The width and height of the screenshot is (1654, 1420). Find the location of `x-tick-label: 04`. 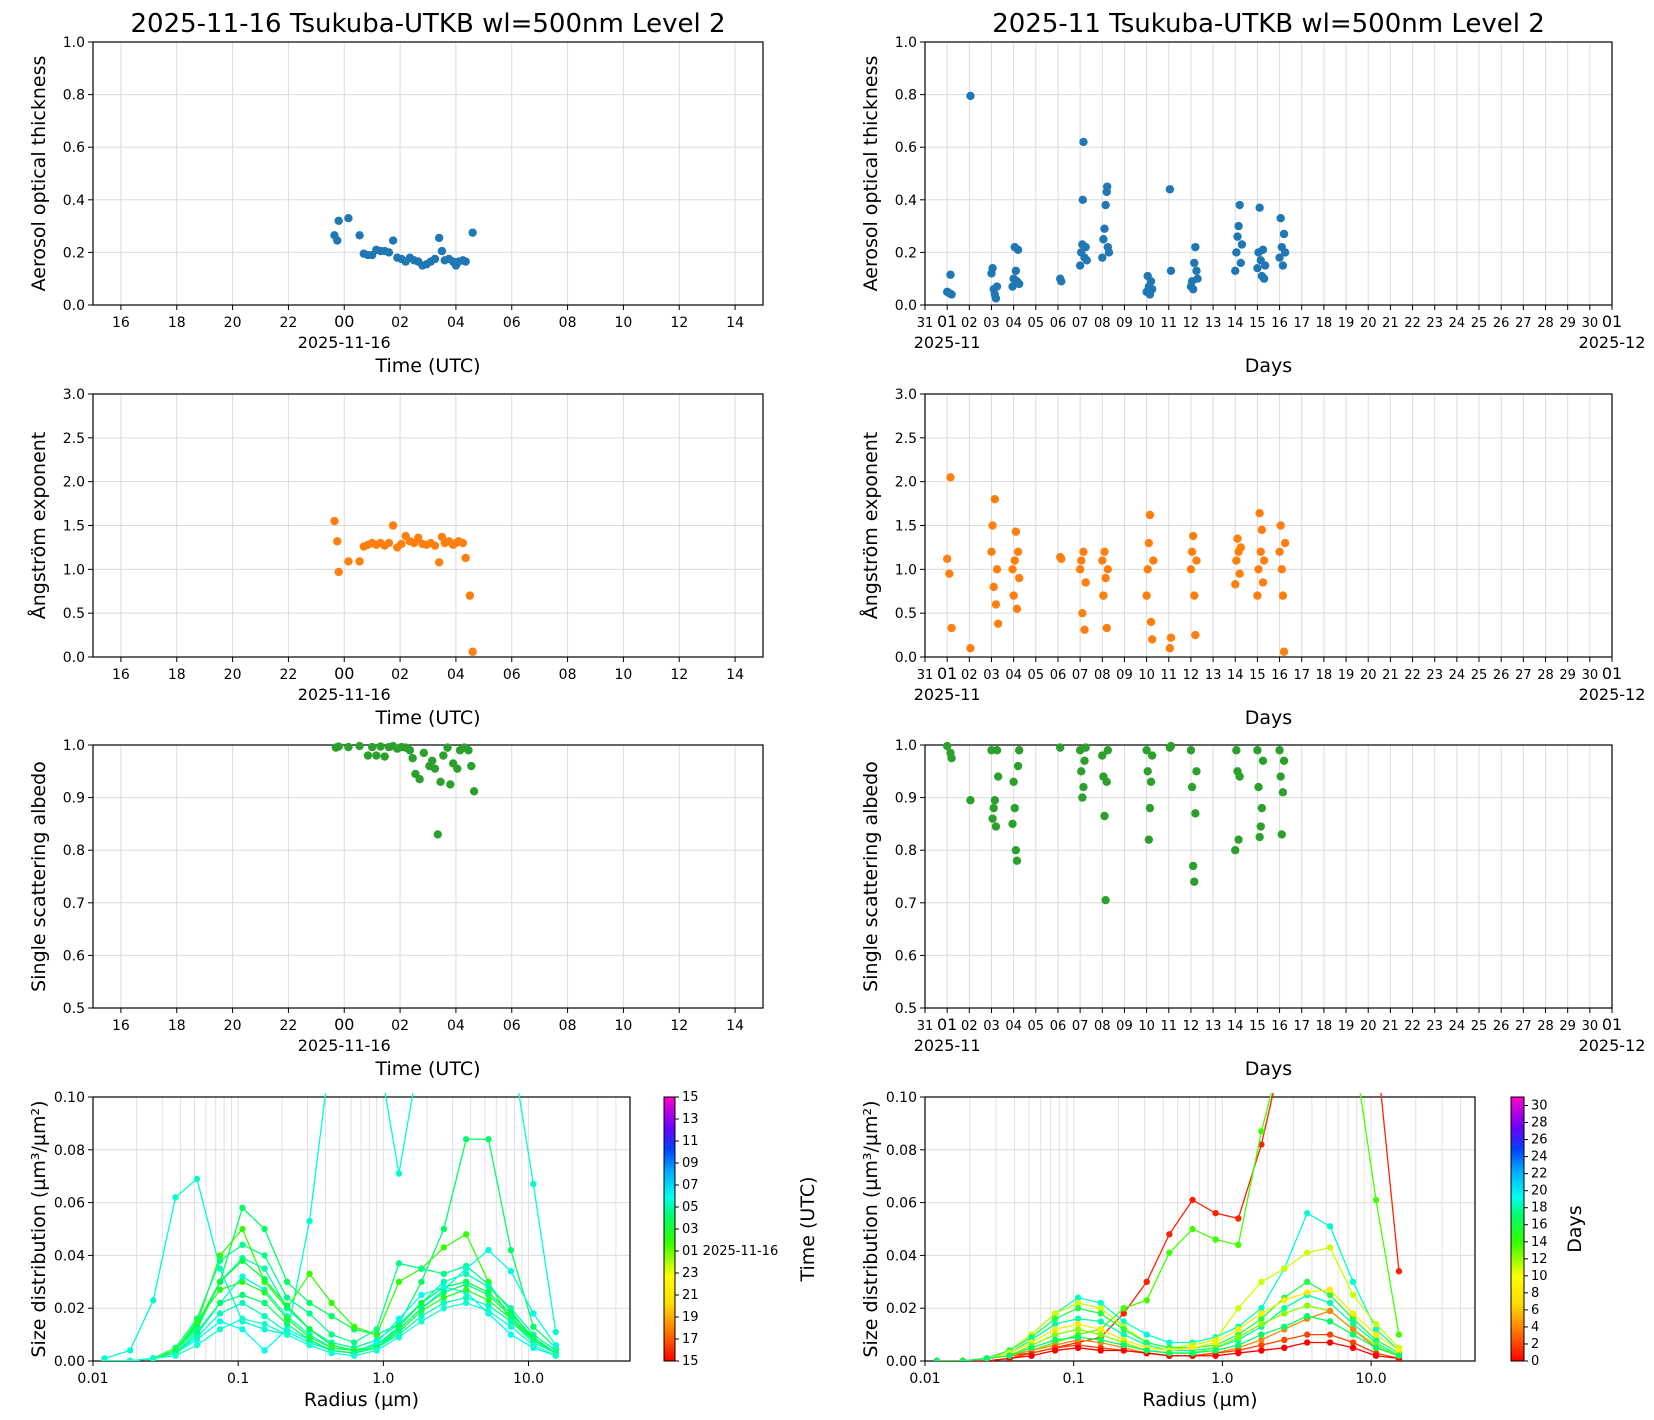

x-tick-label: 04 is located at coordinates (1013, 675).